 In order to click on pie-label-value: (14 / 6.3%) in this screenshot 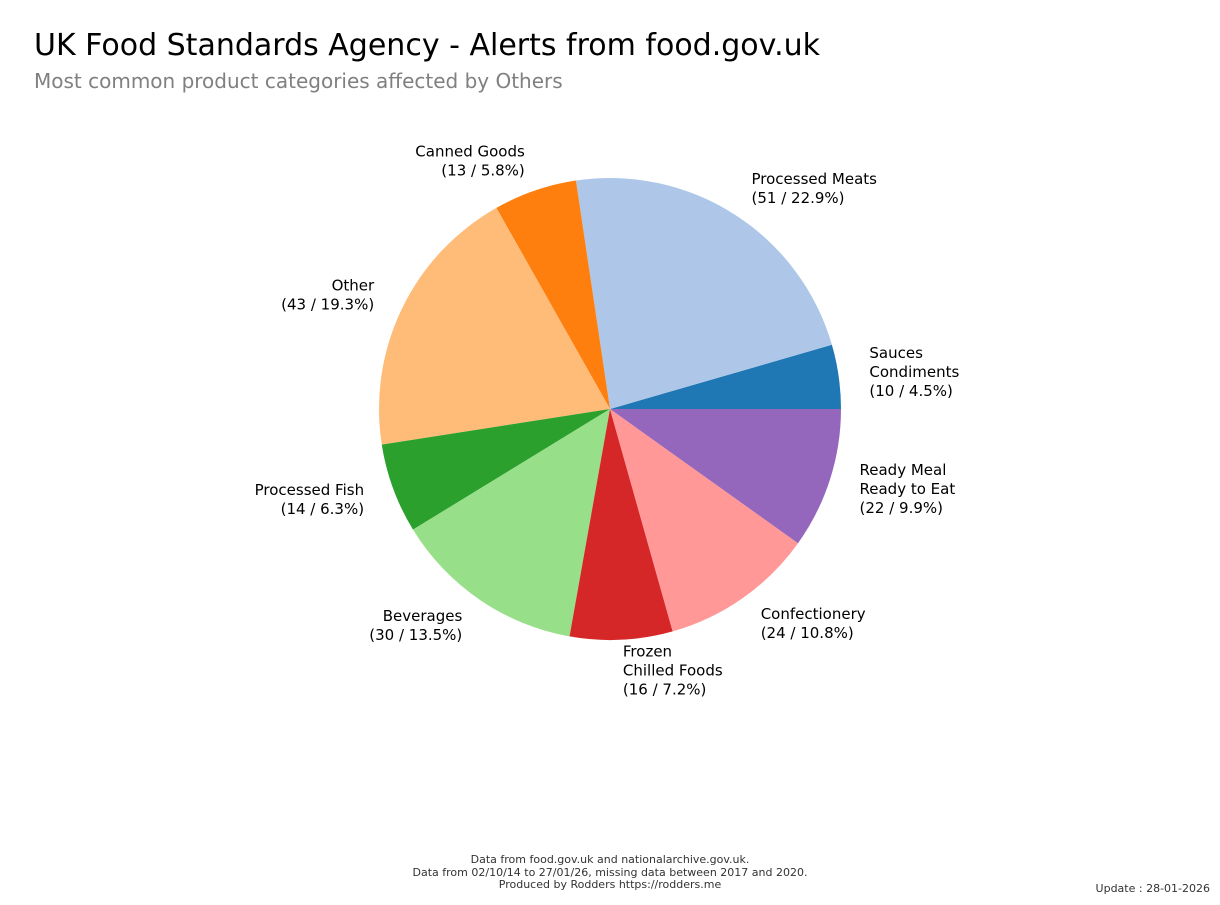, I will do `click(323, 509)`.